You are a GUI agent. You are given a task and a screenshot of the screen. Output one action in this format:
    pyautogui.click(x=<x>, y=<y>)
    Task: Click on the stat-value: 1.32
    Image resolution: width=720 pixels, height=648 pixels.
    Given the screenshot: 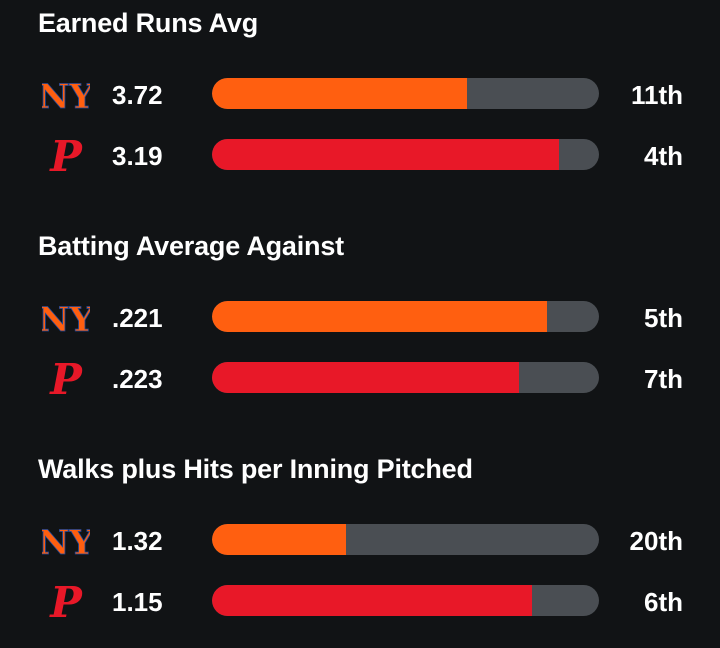 What is the action you would take?
    pyautogui.click(x=137, y=541)
    